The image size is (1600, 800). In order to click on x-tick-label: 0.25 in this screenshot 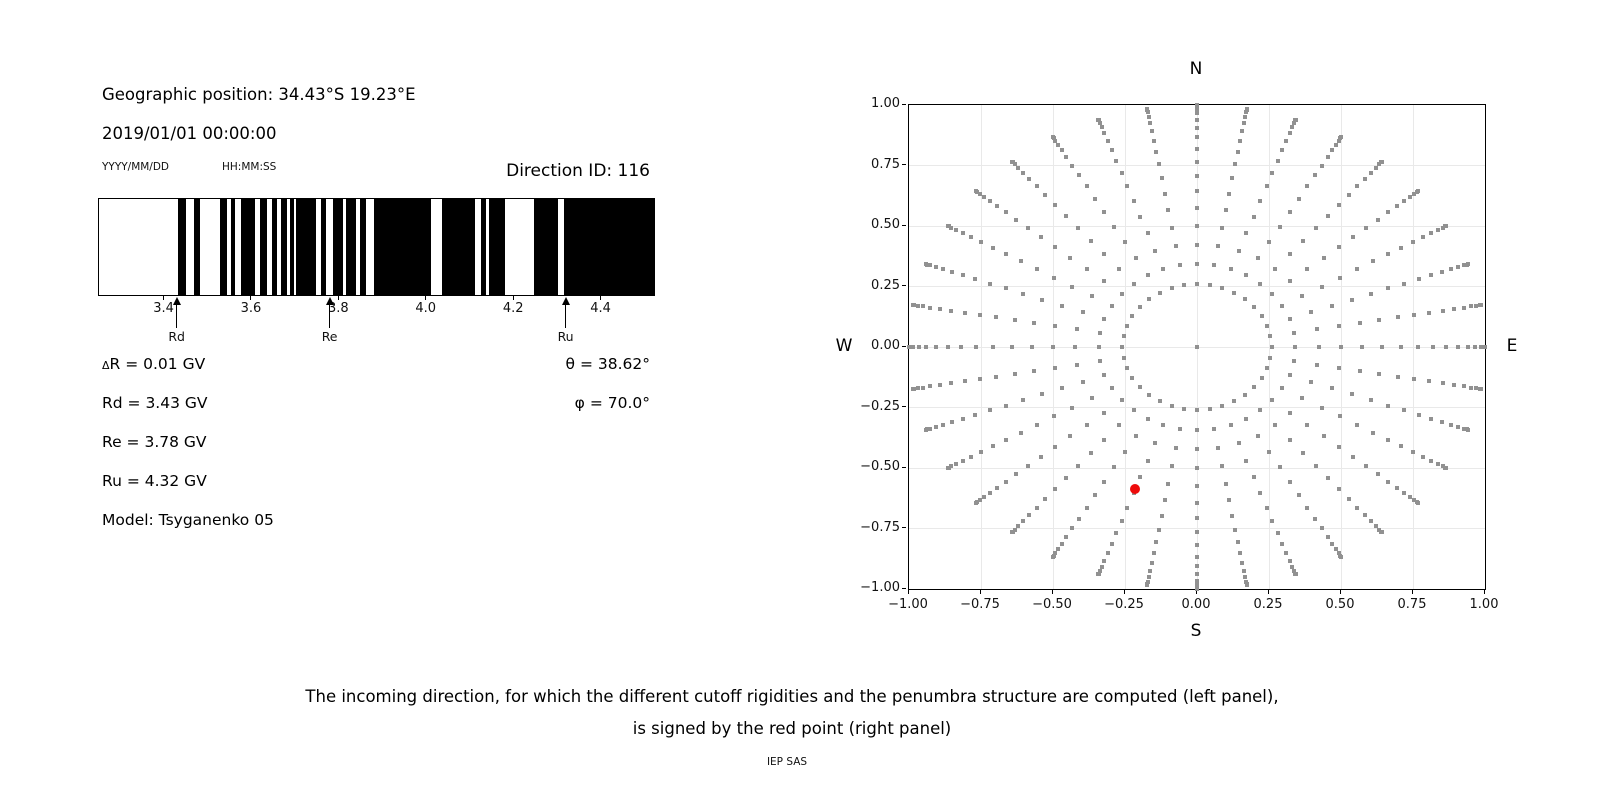, I will do `click(1268, 604)`.